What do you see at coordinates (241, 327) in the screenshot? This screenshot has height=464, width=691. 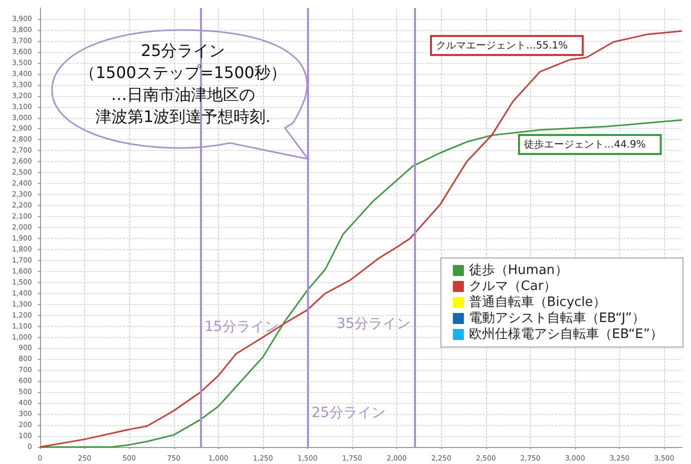 I see `ref-line-label: 15分ライン` at bounding box center [241, 327].